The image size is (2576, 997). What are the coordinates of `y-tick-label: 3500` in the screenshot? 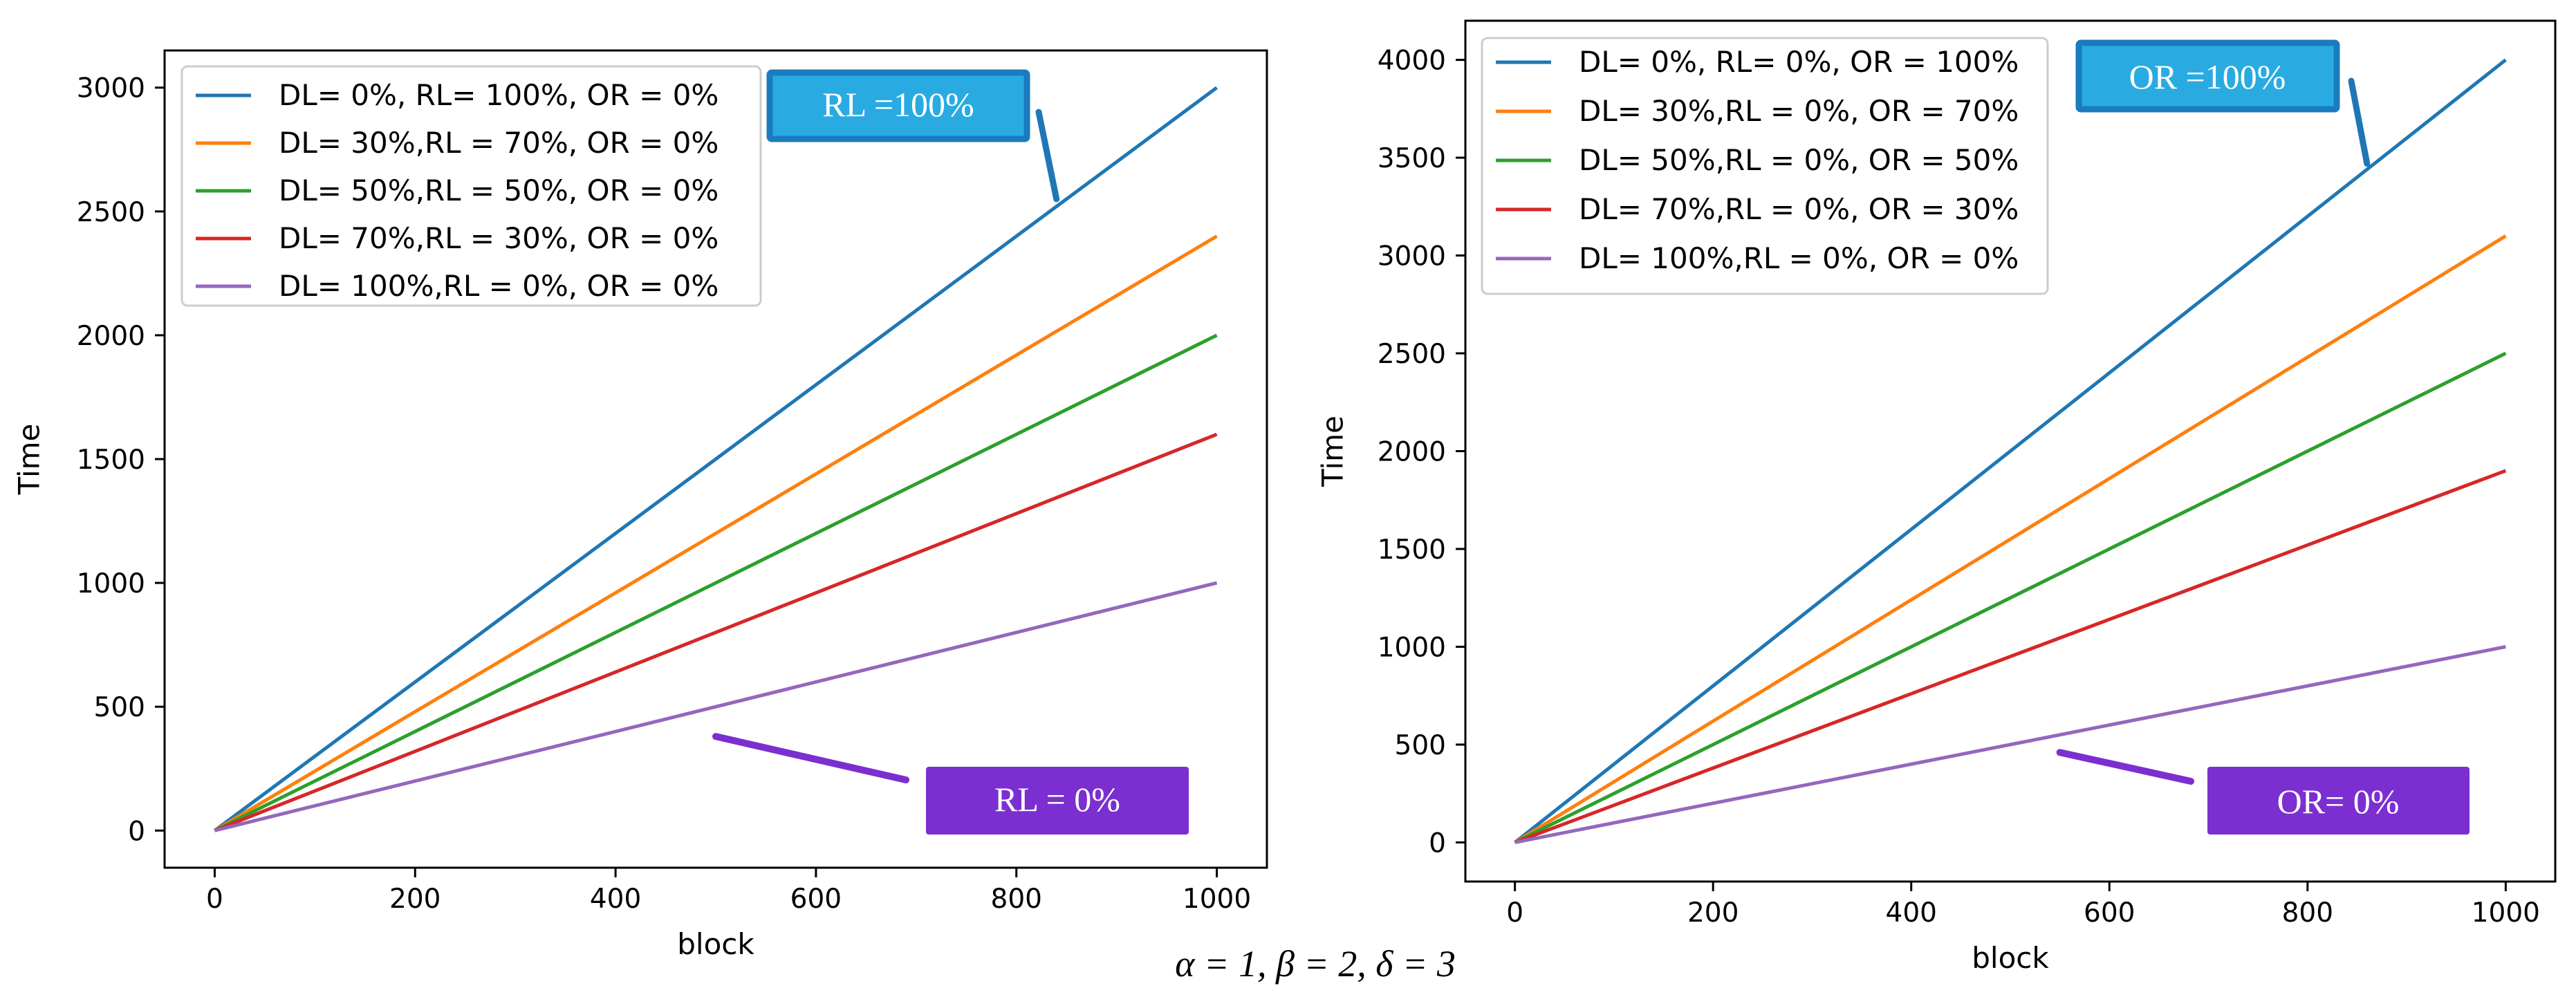 It's located at (1412, 158).